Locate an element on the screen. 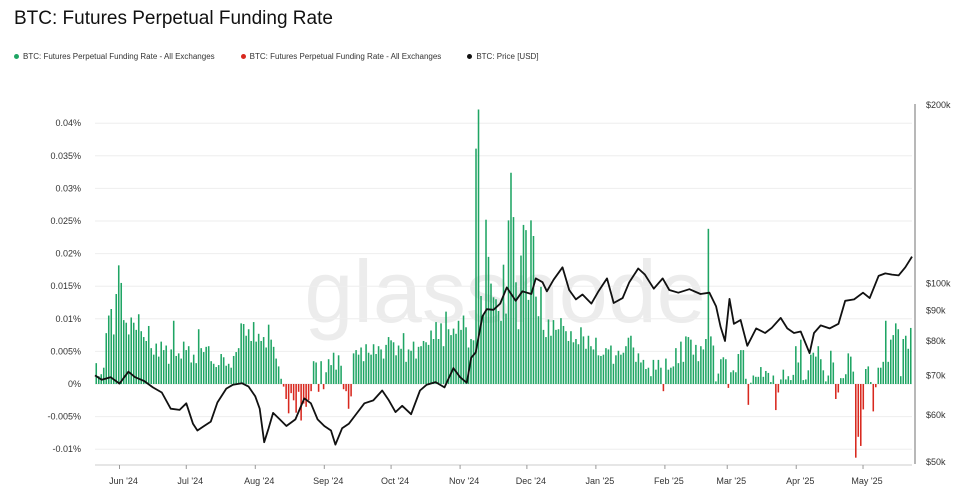 The height and width of the screenshot is (504, 979). y-left-tick-label: 0.01% is located at coordinates (68, 319).